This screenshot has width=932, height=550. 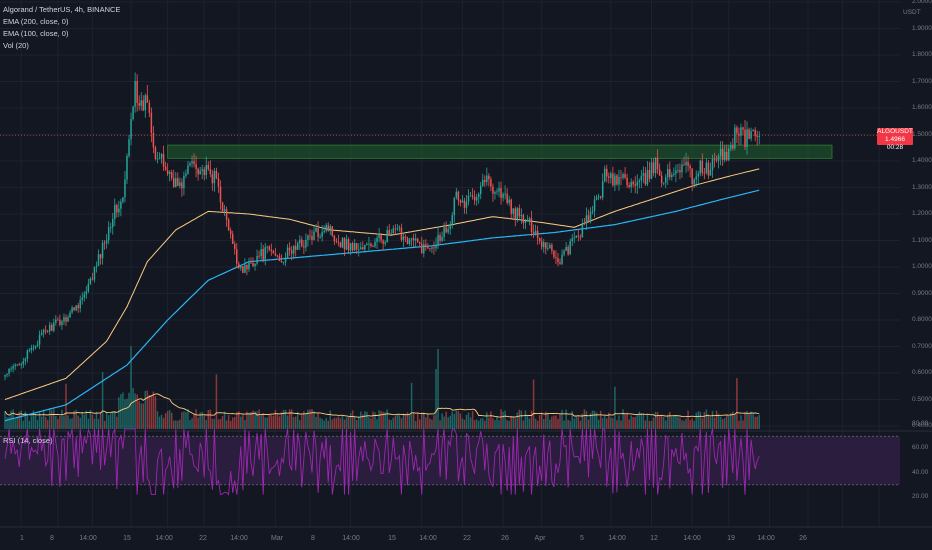 What do you see at coordinates (36, 21) in the screenshot?
I see `ema200-legend: EMA (200, close, 0)` at bounding box center [36, 21].